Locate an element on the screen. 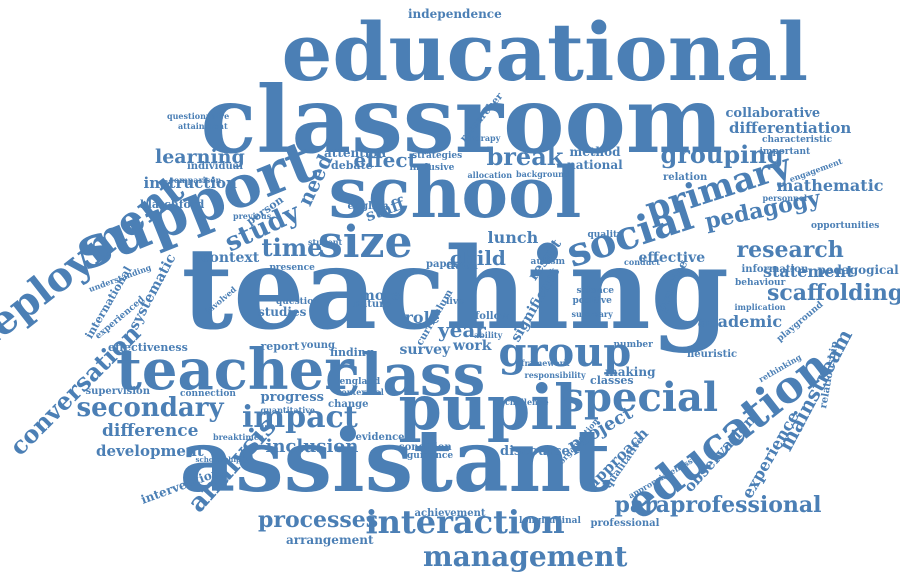  cloud-word: paraprofessional is located at coordinates (718, 505).